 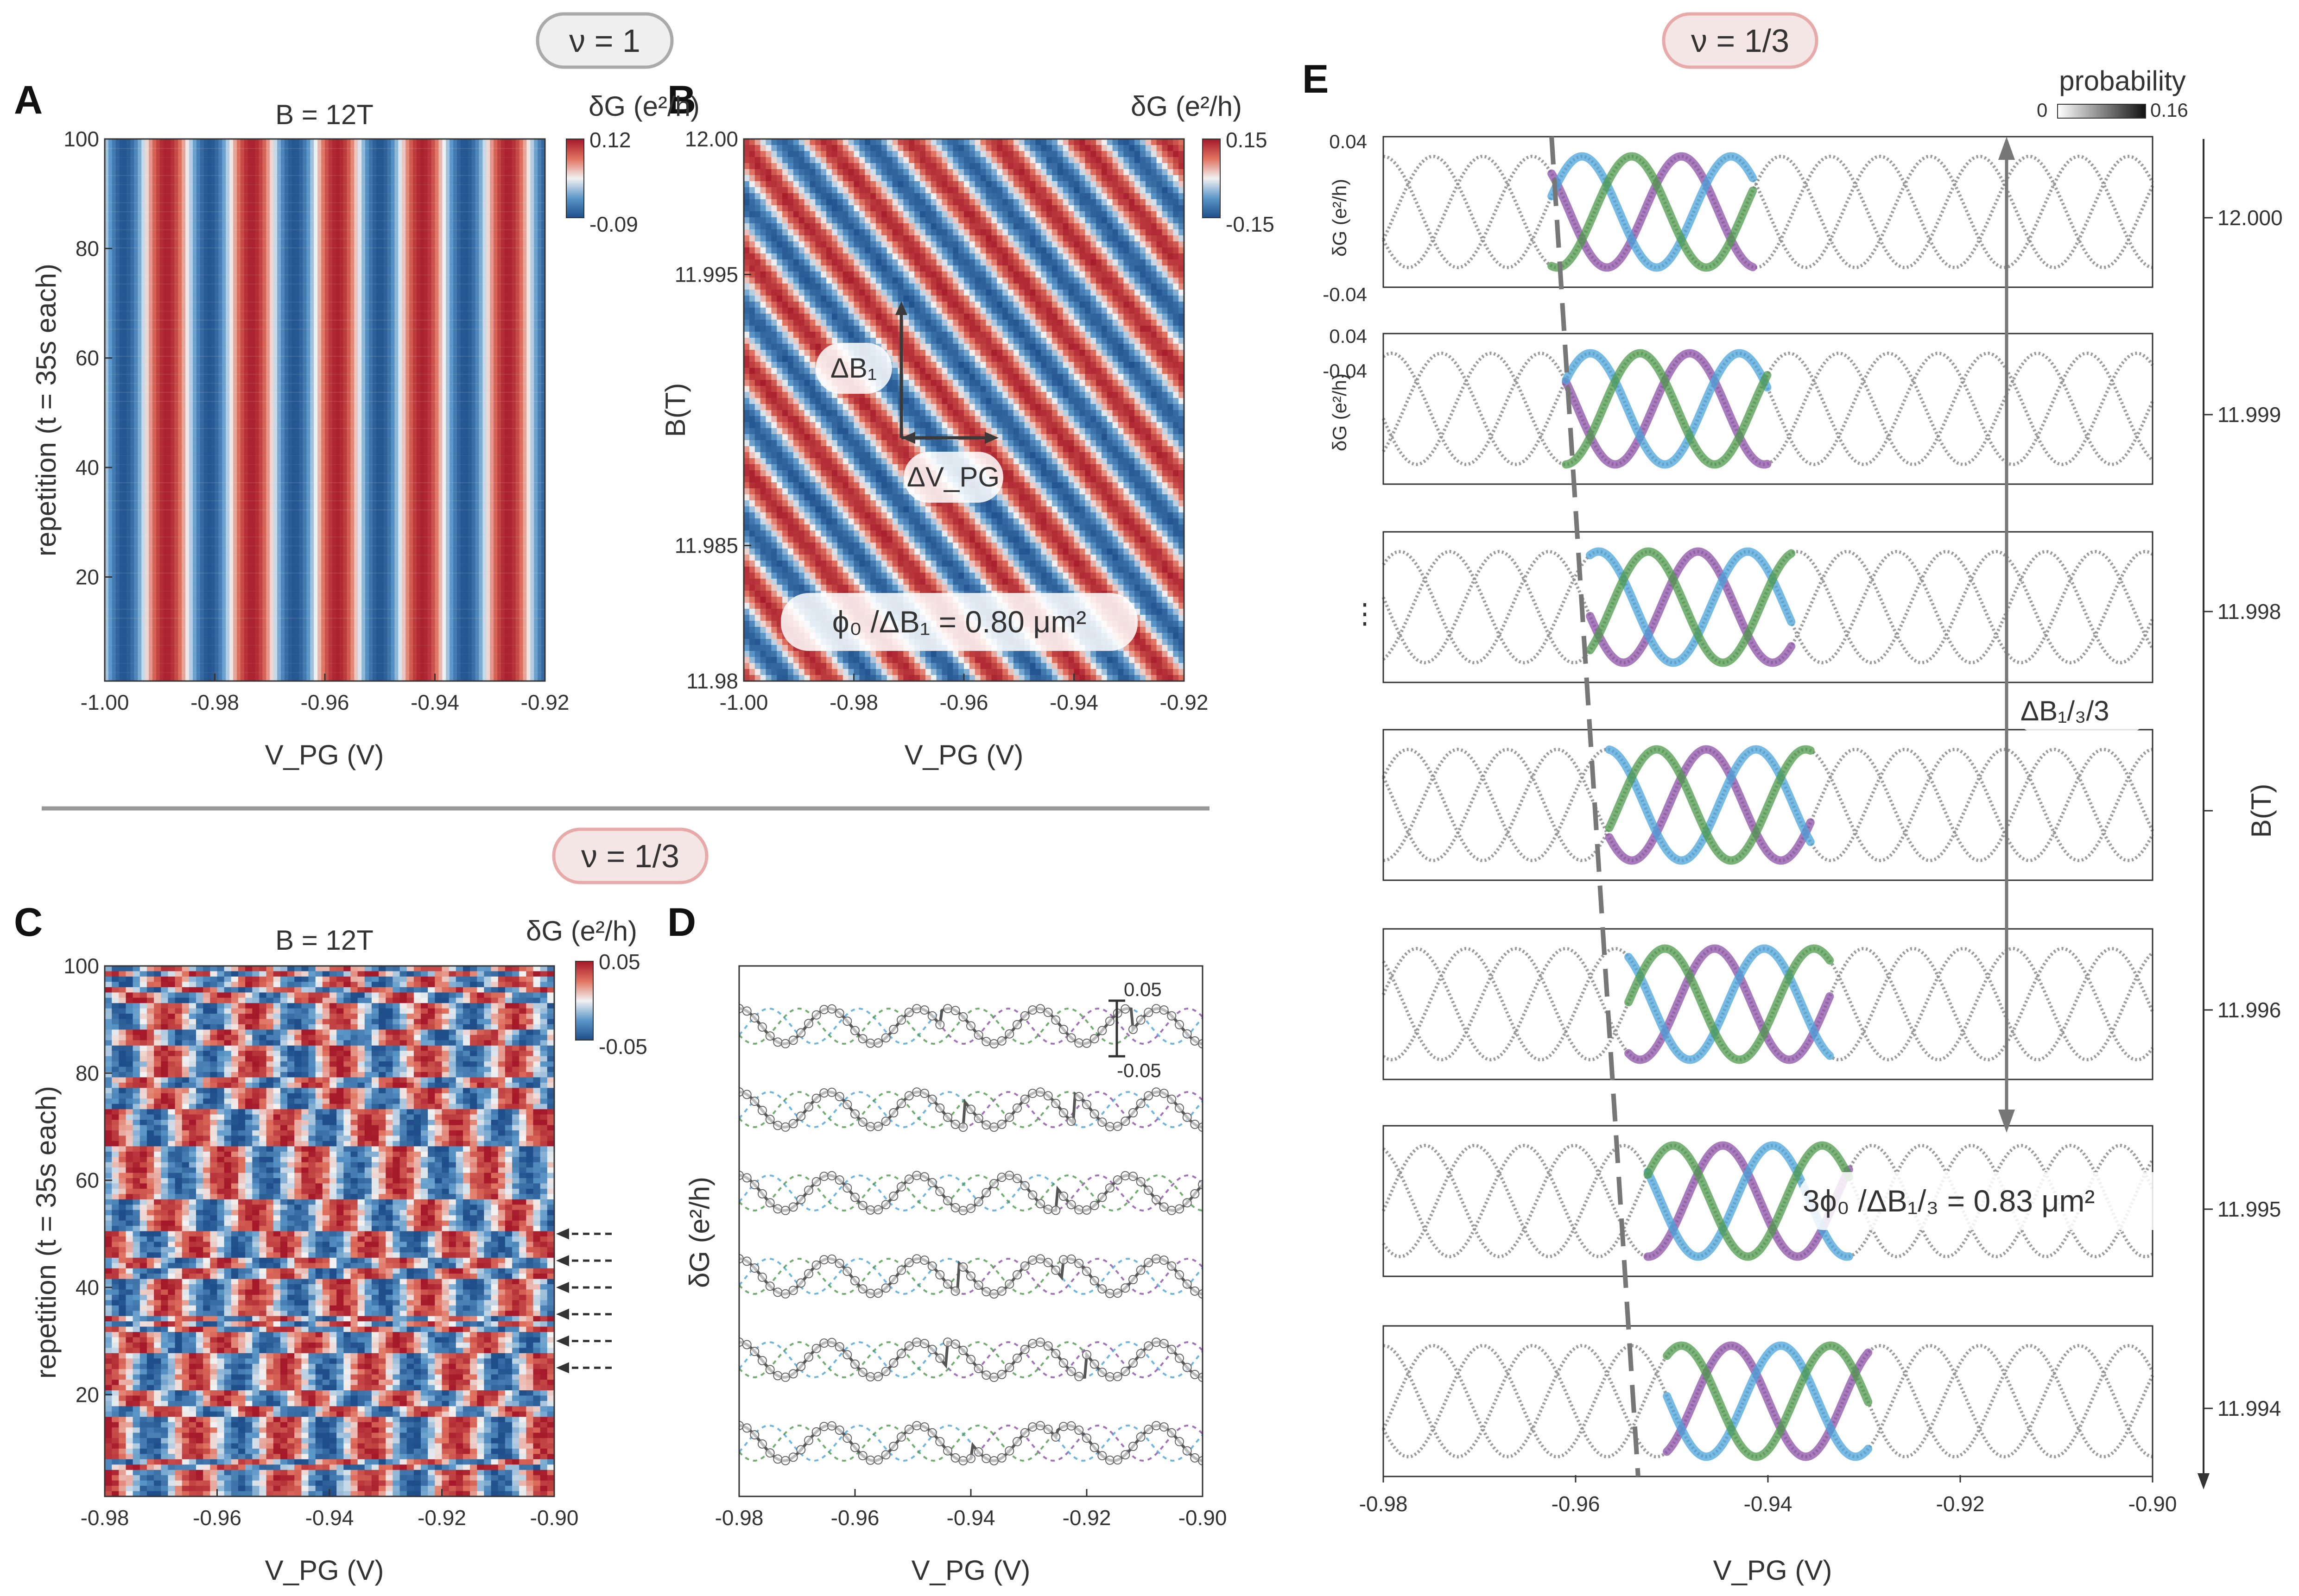 I want to click on noise-row-a, so click(x=325, y=410).